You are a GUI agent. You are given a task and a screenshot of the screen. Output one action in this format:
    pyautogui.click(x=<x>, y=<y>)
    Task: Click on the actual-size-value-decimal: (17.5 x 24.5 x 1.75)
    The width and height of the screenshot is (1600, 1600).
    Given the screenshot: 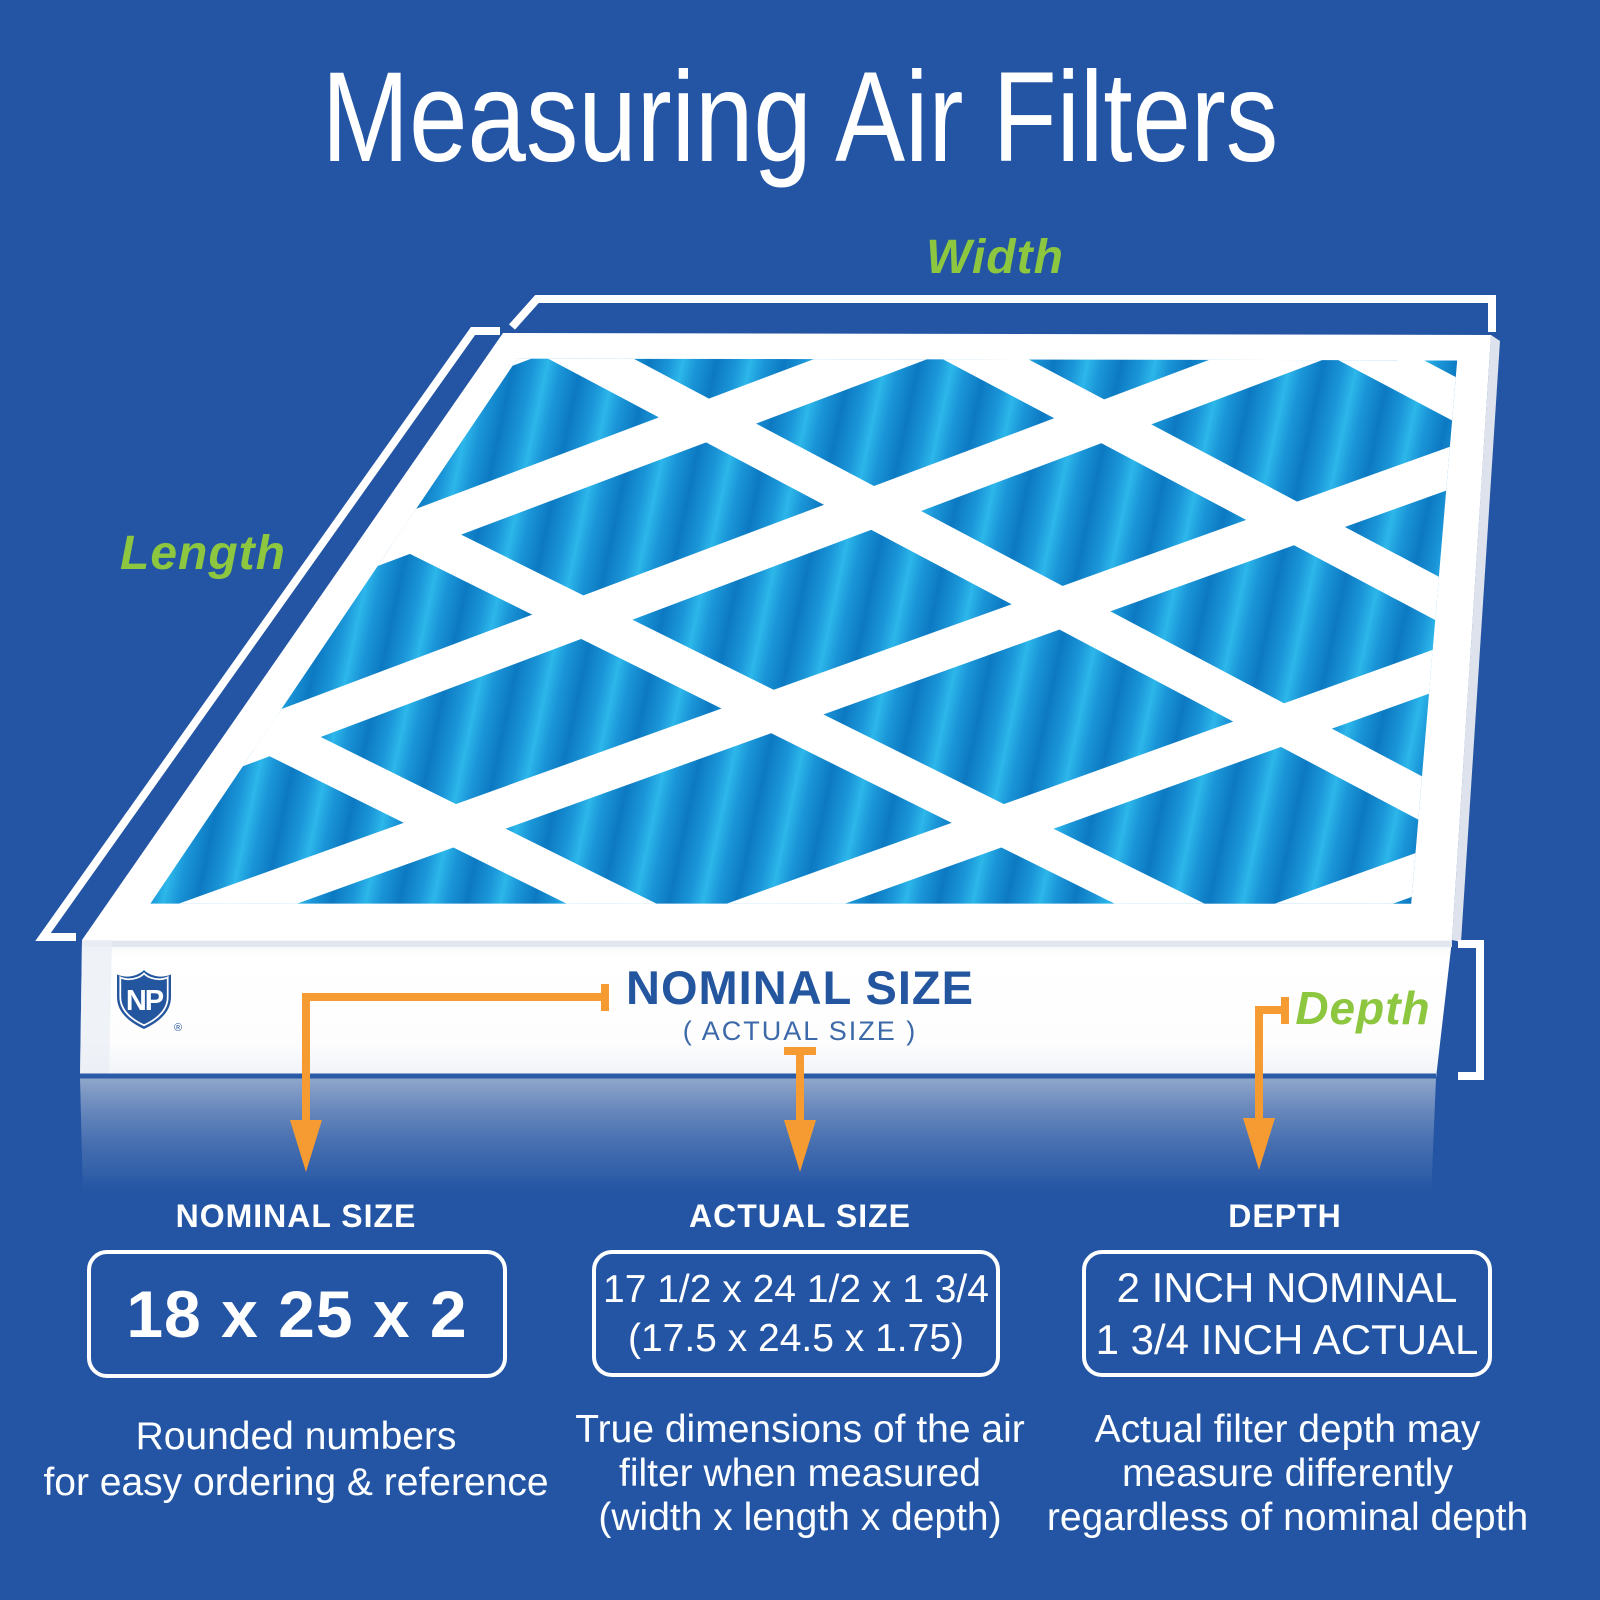 What is the action you would take?
    pyautogui.click(x=796, y=1338)
    